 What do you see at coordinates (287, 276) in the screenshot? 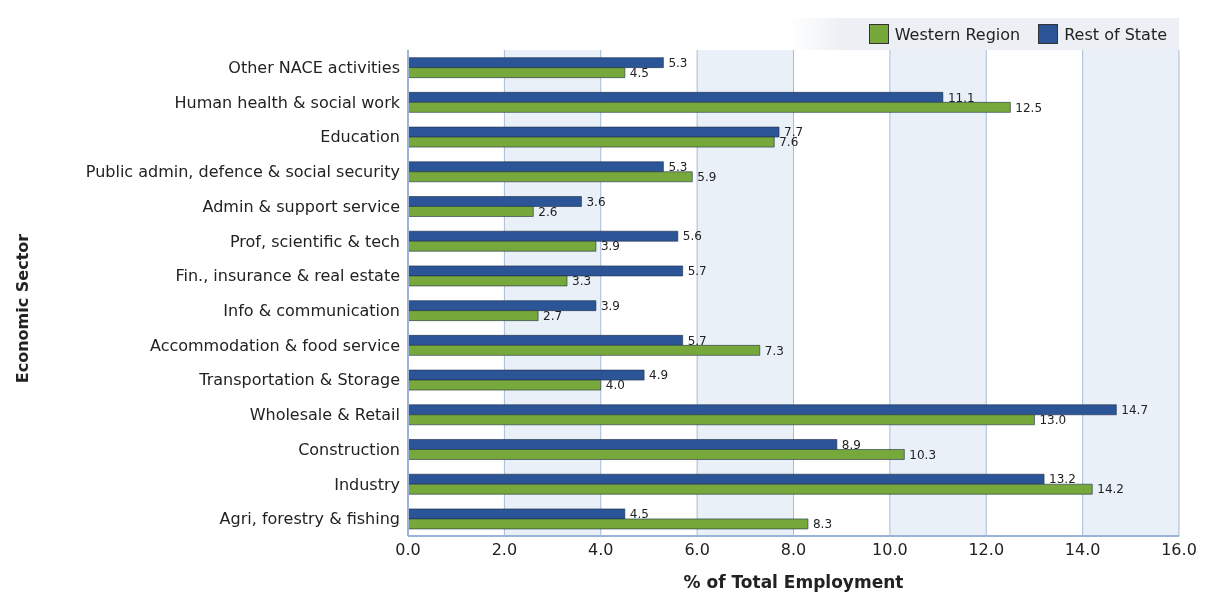
I see `y-tick-label: Fin., insurance & real estate` at bounding box center [287, 276].